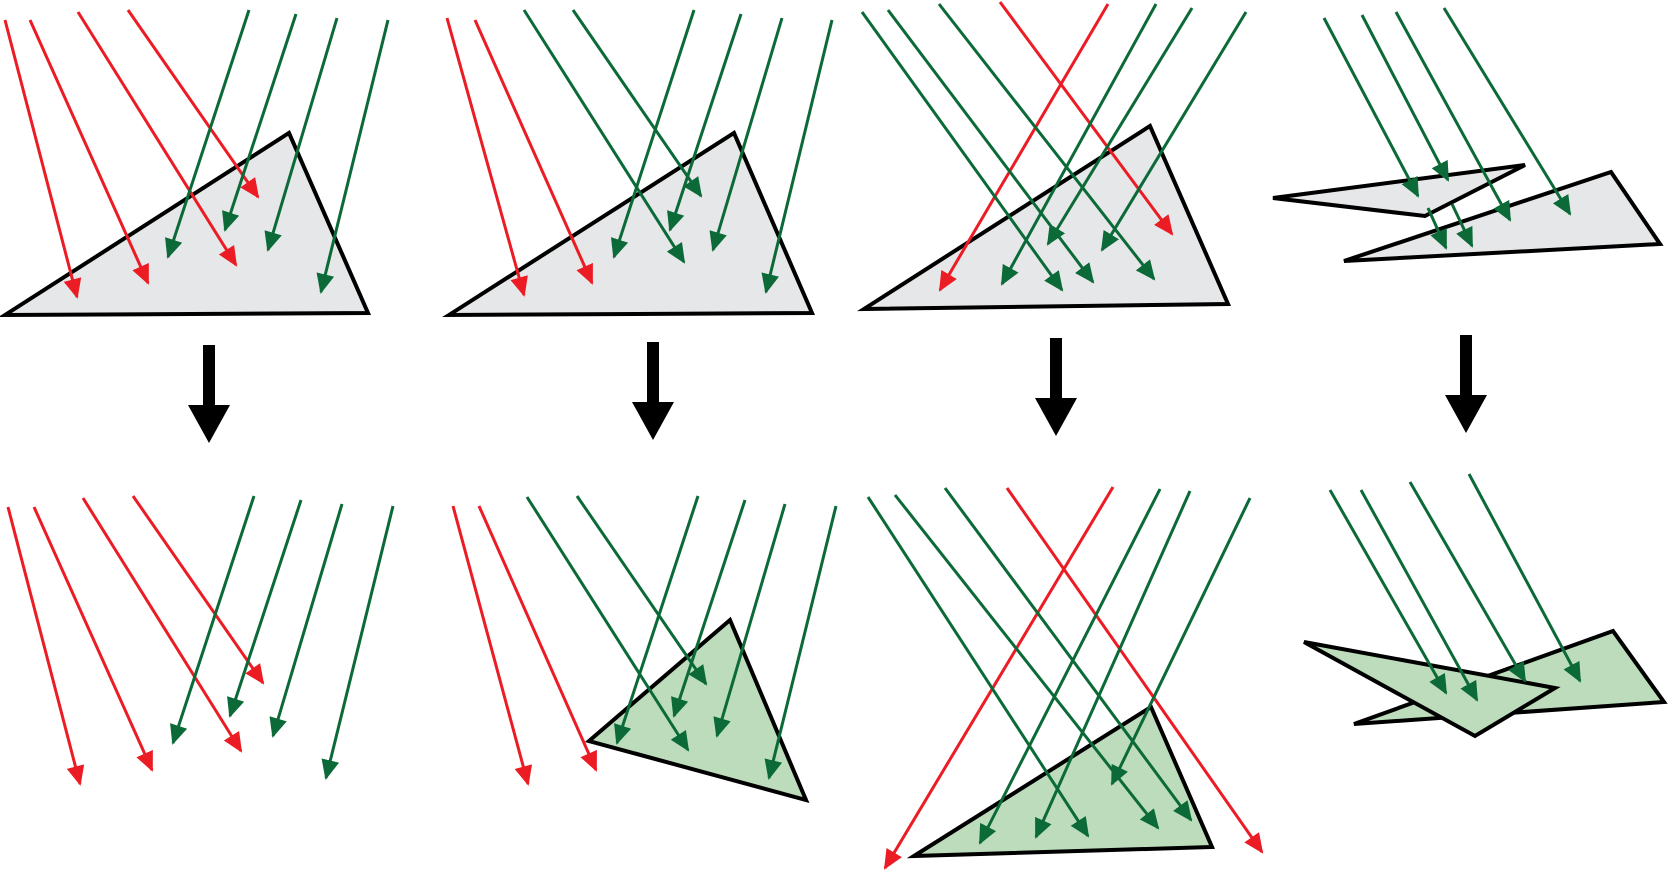 This screenshot has height=872, width=1671. I want to click on panel-4-after, so click(1485, 606).